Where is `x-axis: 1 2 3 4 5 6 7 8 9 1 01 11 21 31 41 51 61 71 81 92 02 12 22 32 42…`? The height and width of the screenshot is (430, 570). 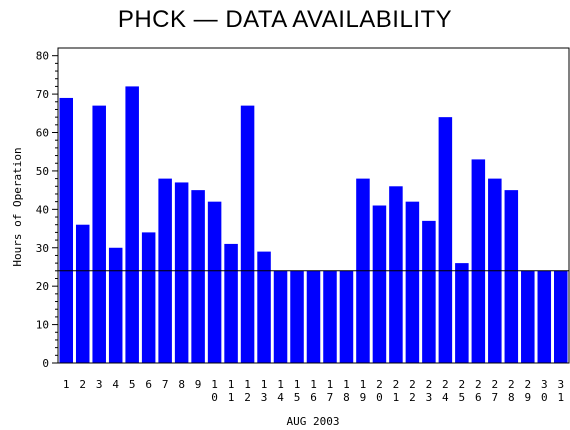 x-axis: 1 2 3 4 5 6 7 8 9 1 01 11 21 31 41 51 61 71 81 92 02 12 22 32 42… is located at coordinates (313, 391).